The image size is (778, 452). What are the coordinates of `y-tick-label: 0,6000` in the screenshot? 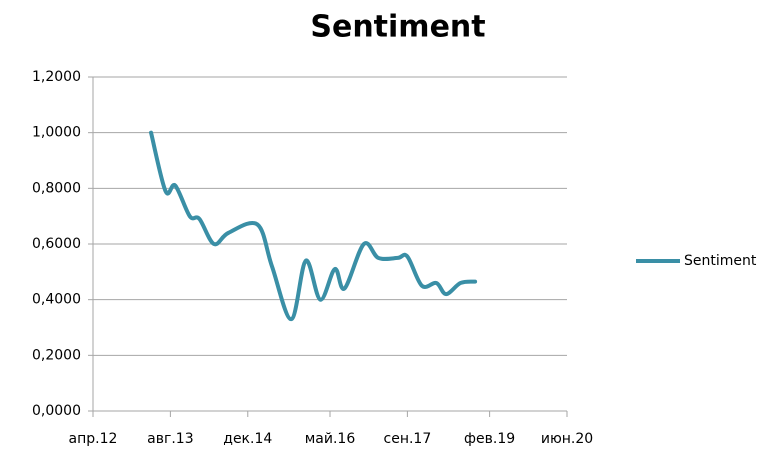 It's located at (56, 244).